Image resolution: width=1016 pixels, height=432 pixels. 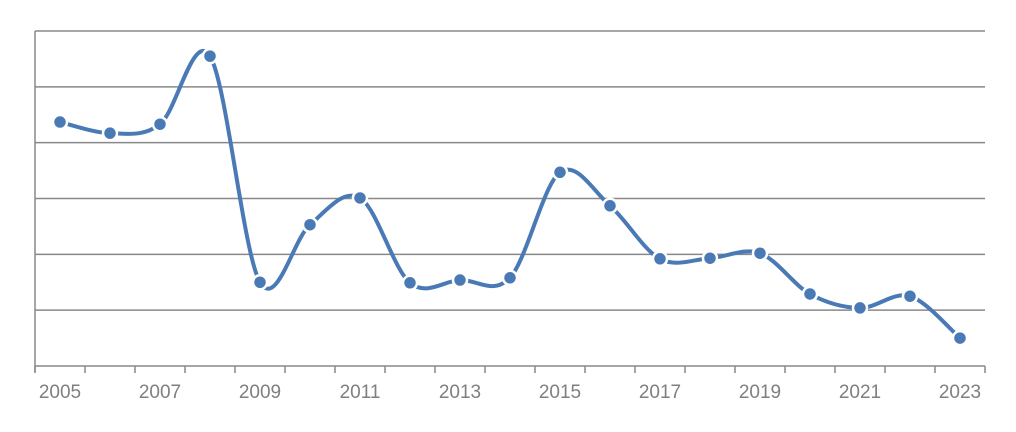 What do you see at coordinates (260, 392) in the screenshot?
I see `x-tick-label: 2009` at bounding box center [260, 392].